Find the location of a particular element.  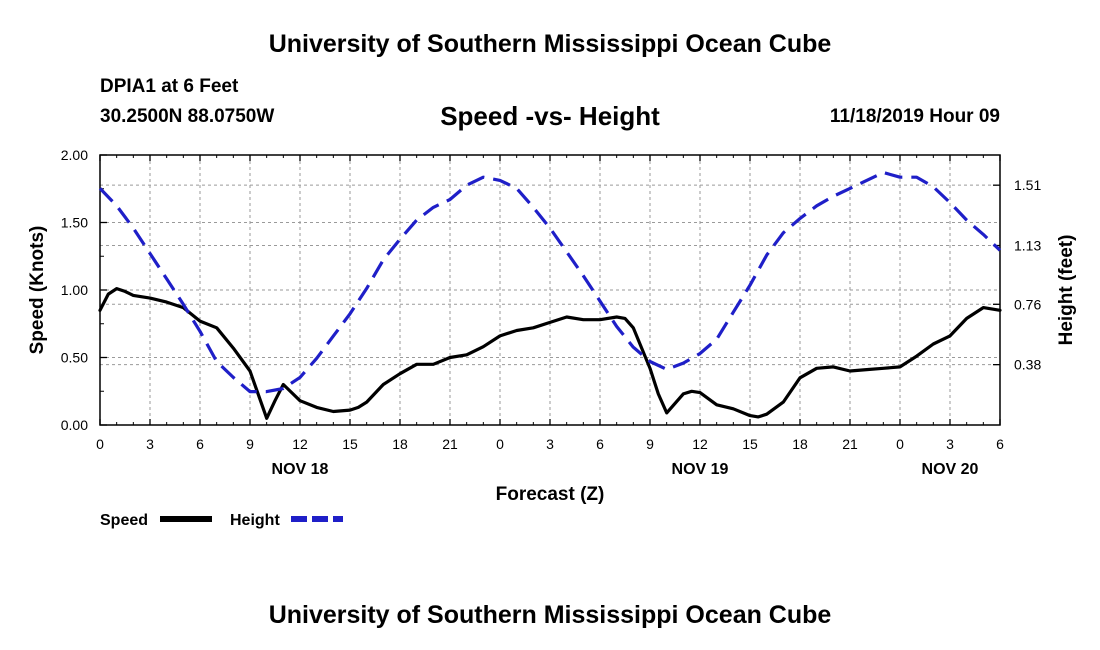

y-tick-label: 1.00 is located at coordinates (74, 290).